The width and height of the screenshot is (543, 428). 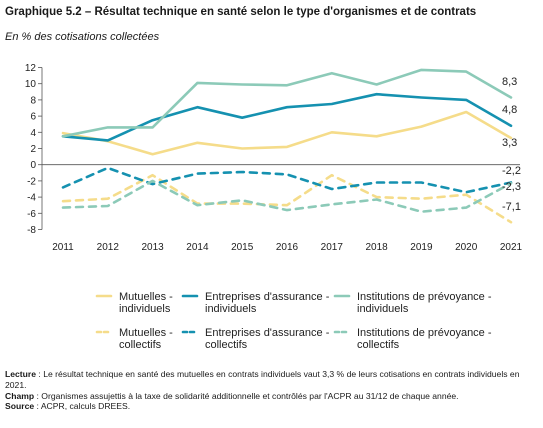 I want to click on series-end-label: 4,8, so click(x=509, y=110).